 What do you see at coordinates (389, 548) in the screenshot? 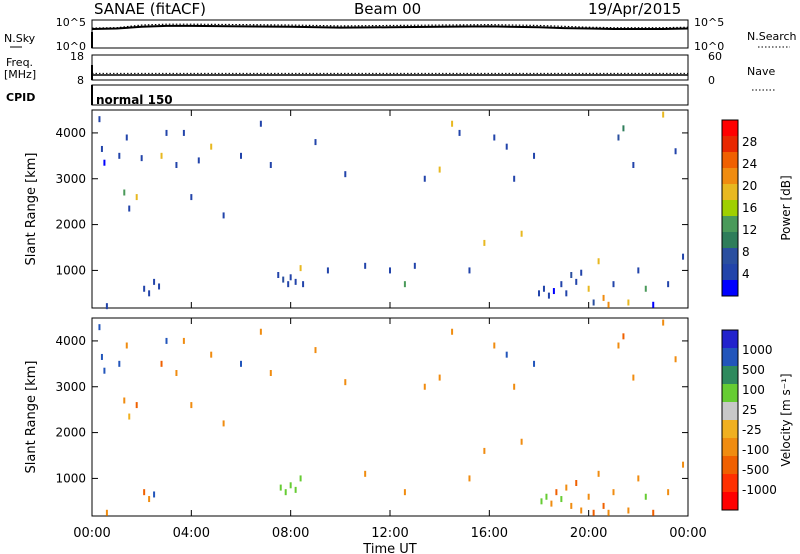
I see `x-axis-label: Time UT` at bounding box center [389, 548].